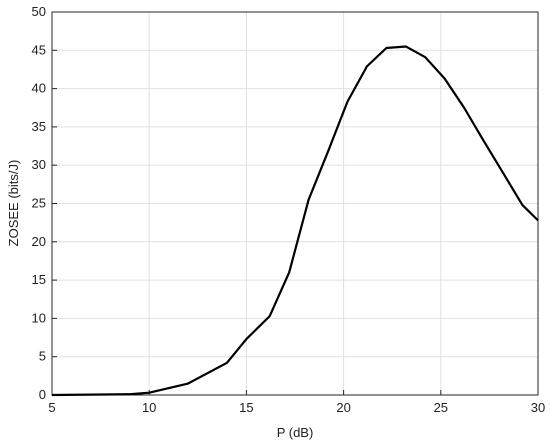 This screenshot has width=550, height=445. I want to click on y-tick-label: 20, so click(39, 241).